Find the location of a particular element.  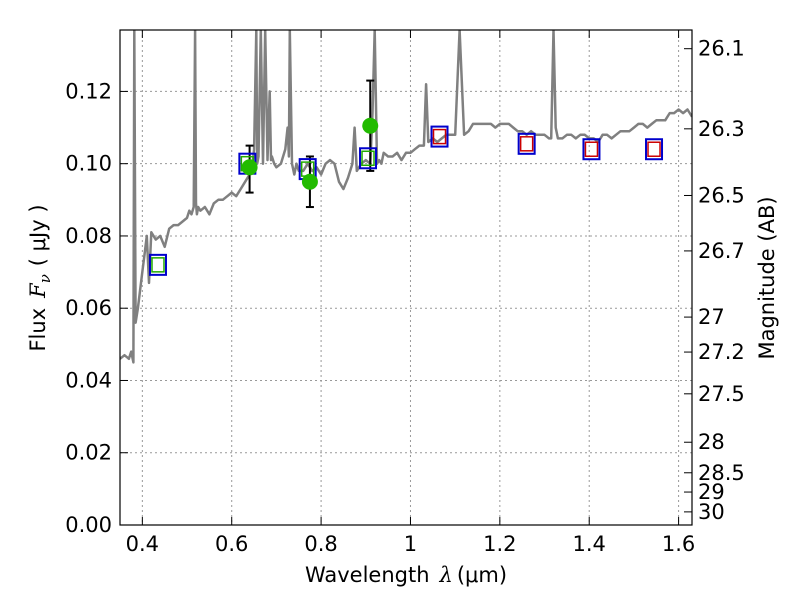

right-tick-label: 26.5 is located at coordinates (721, 195).